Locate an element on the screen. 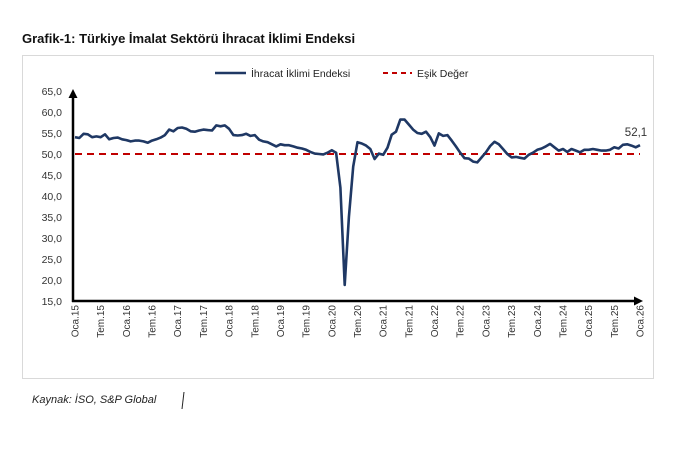 The height and width of the screenshot is (450, 685). y-axis-arrow is located at coordinates (73, 93).